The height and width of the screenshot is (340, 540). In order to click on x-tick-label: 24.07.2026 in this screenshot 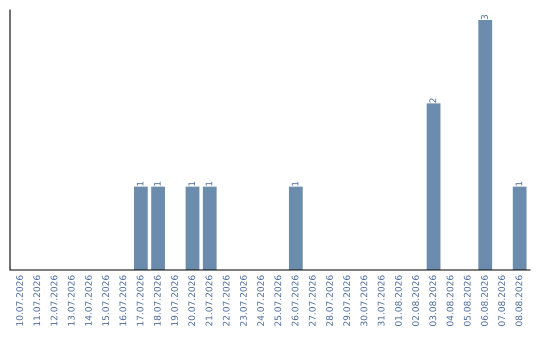, I will do `click(260, 300)`.